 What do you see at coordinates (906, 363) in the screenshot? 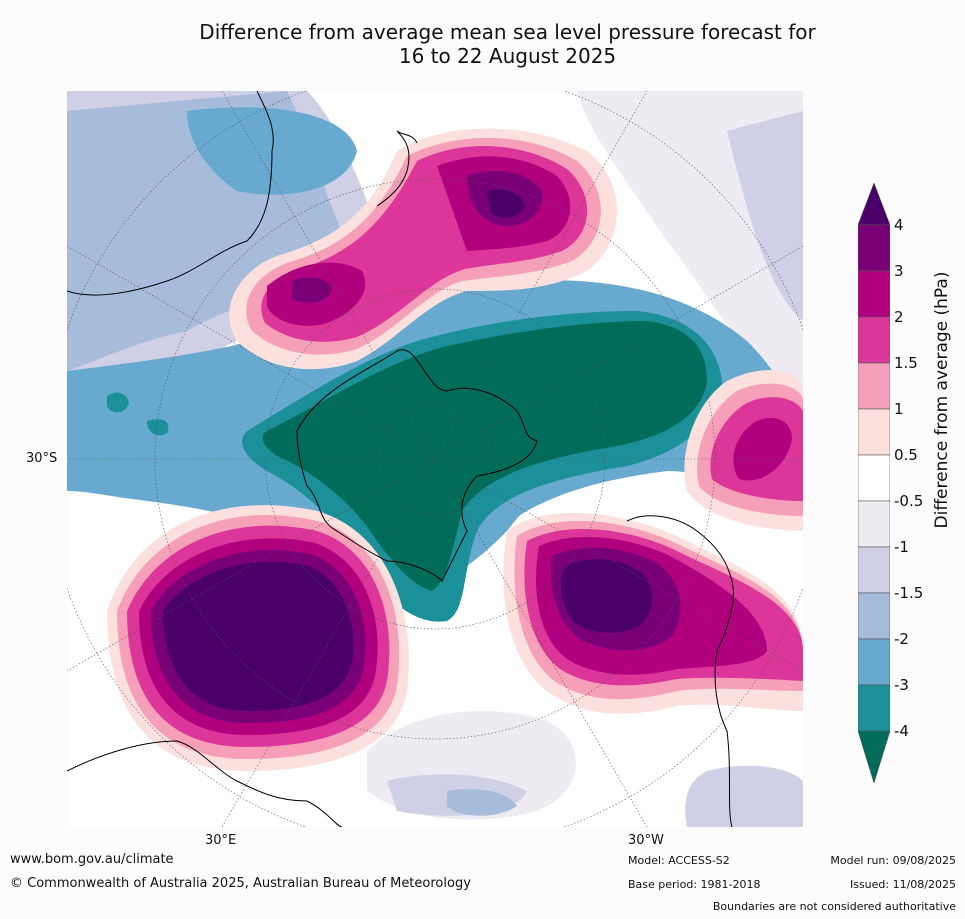
I see `colorbar-tick-label: 1.5` at bounding box center [906, 363].